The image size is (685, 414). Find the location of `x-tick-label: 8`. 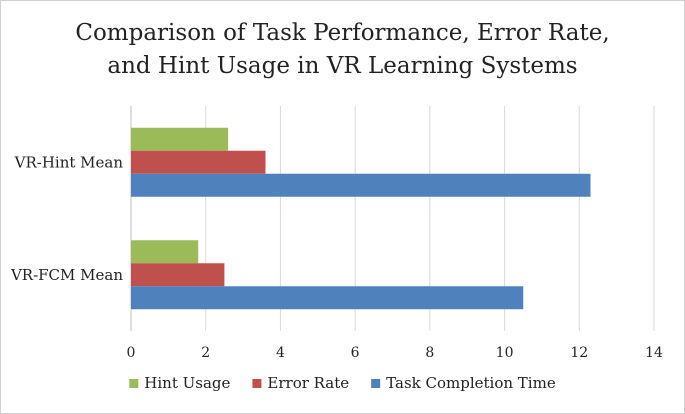

x-tick-label: 8 is located at coordinates (429, 353).